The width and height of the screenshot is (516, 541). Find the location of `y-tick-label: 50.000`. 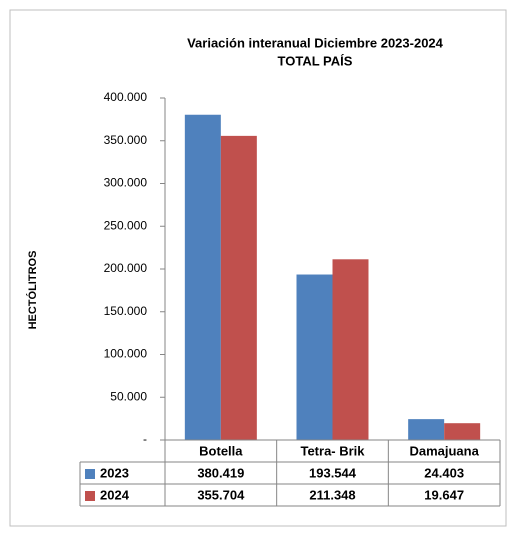

y-tick-label: 50.000 is located at coordinates (128, 396).